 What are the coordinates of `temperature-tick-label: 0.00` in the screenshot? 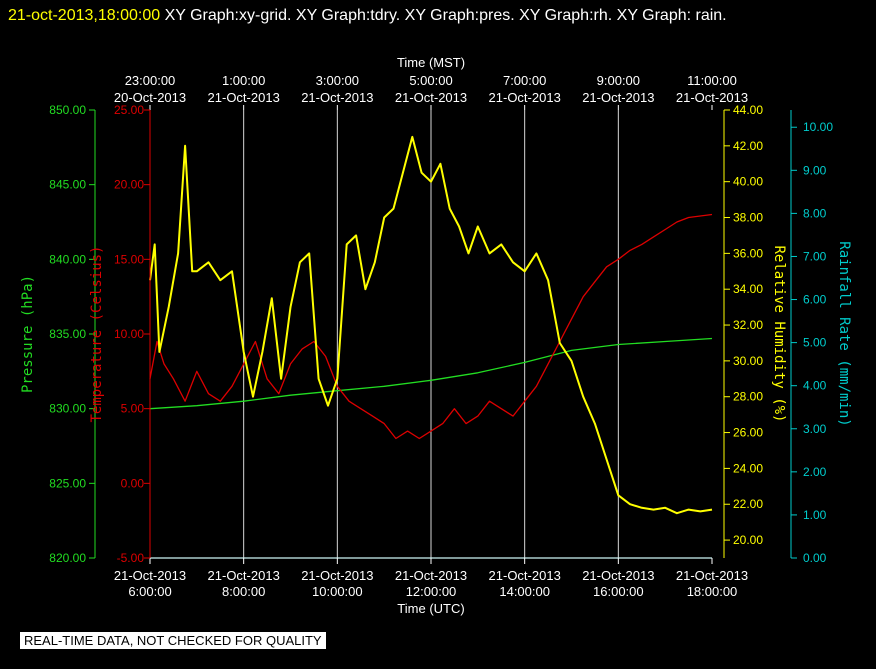 It's located at (133, 483).